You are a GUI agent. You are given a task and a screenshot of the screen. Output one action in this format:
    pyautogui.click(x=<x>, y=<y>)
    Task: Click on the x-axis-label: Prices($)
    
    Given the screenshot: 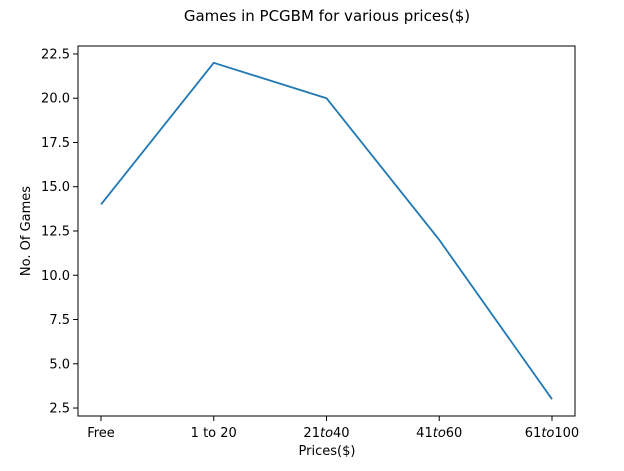 What is the action you would take?
    pyautogui.click(x=327, y=451)
    